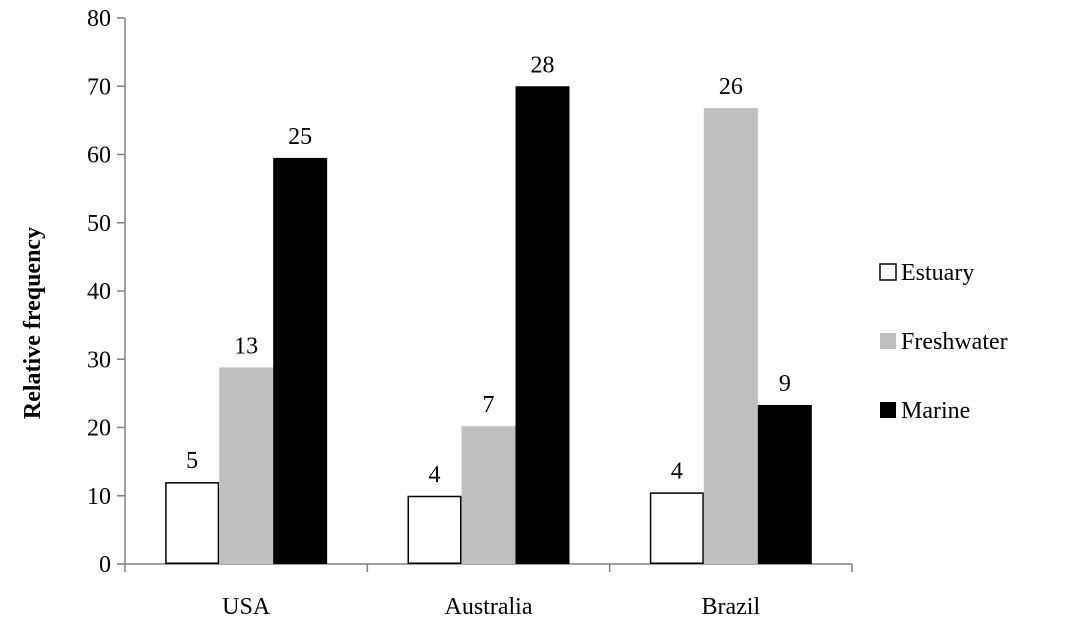 The image size is (1072, 635). What do you see at coordinates (937, 273) in the screenshot?
I see `legend-label-estuary: Estuary` at bounding box center [937, 273].